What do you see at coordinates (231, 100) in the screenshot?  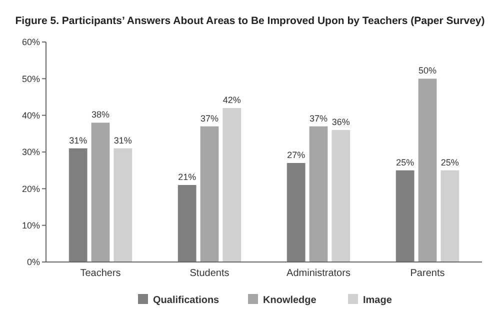 I see `data-label: 42%` at bounding box center [231, 100].